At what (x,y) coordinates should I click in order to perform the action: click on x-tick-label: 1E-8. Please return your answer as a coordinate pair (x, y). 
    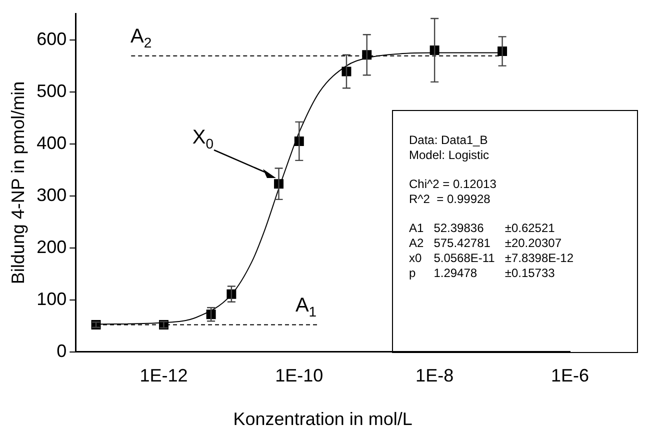
    Looking at the image, I should click on (435, 376).